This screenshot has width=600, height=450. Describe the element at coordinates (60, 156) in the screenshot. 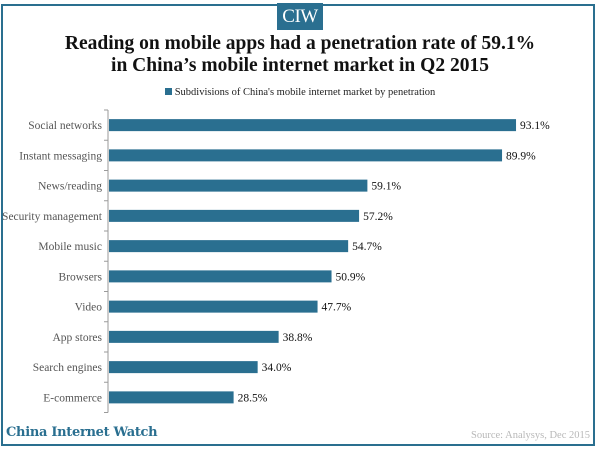

I see `category-label: Instant messaging` at that location.